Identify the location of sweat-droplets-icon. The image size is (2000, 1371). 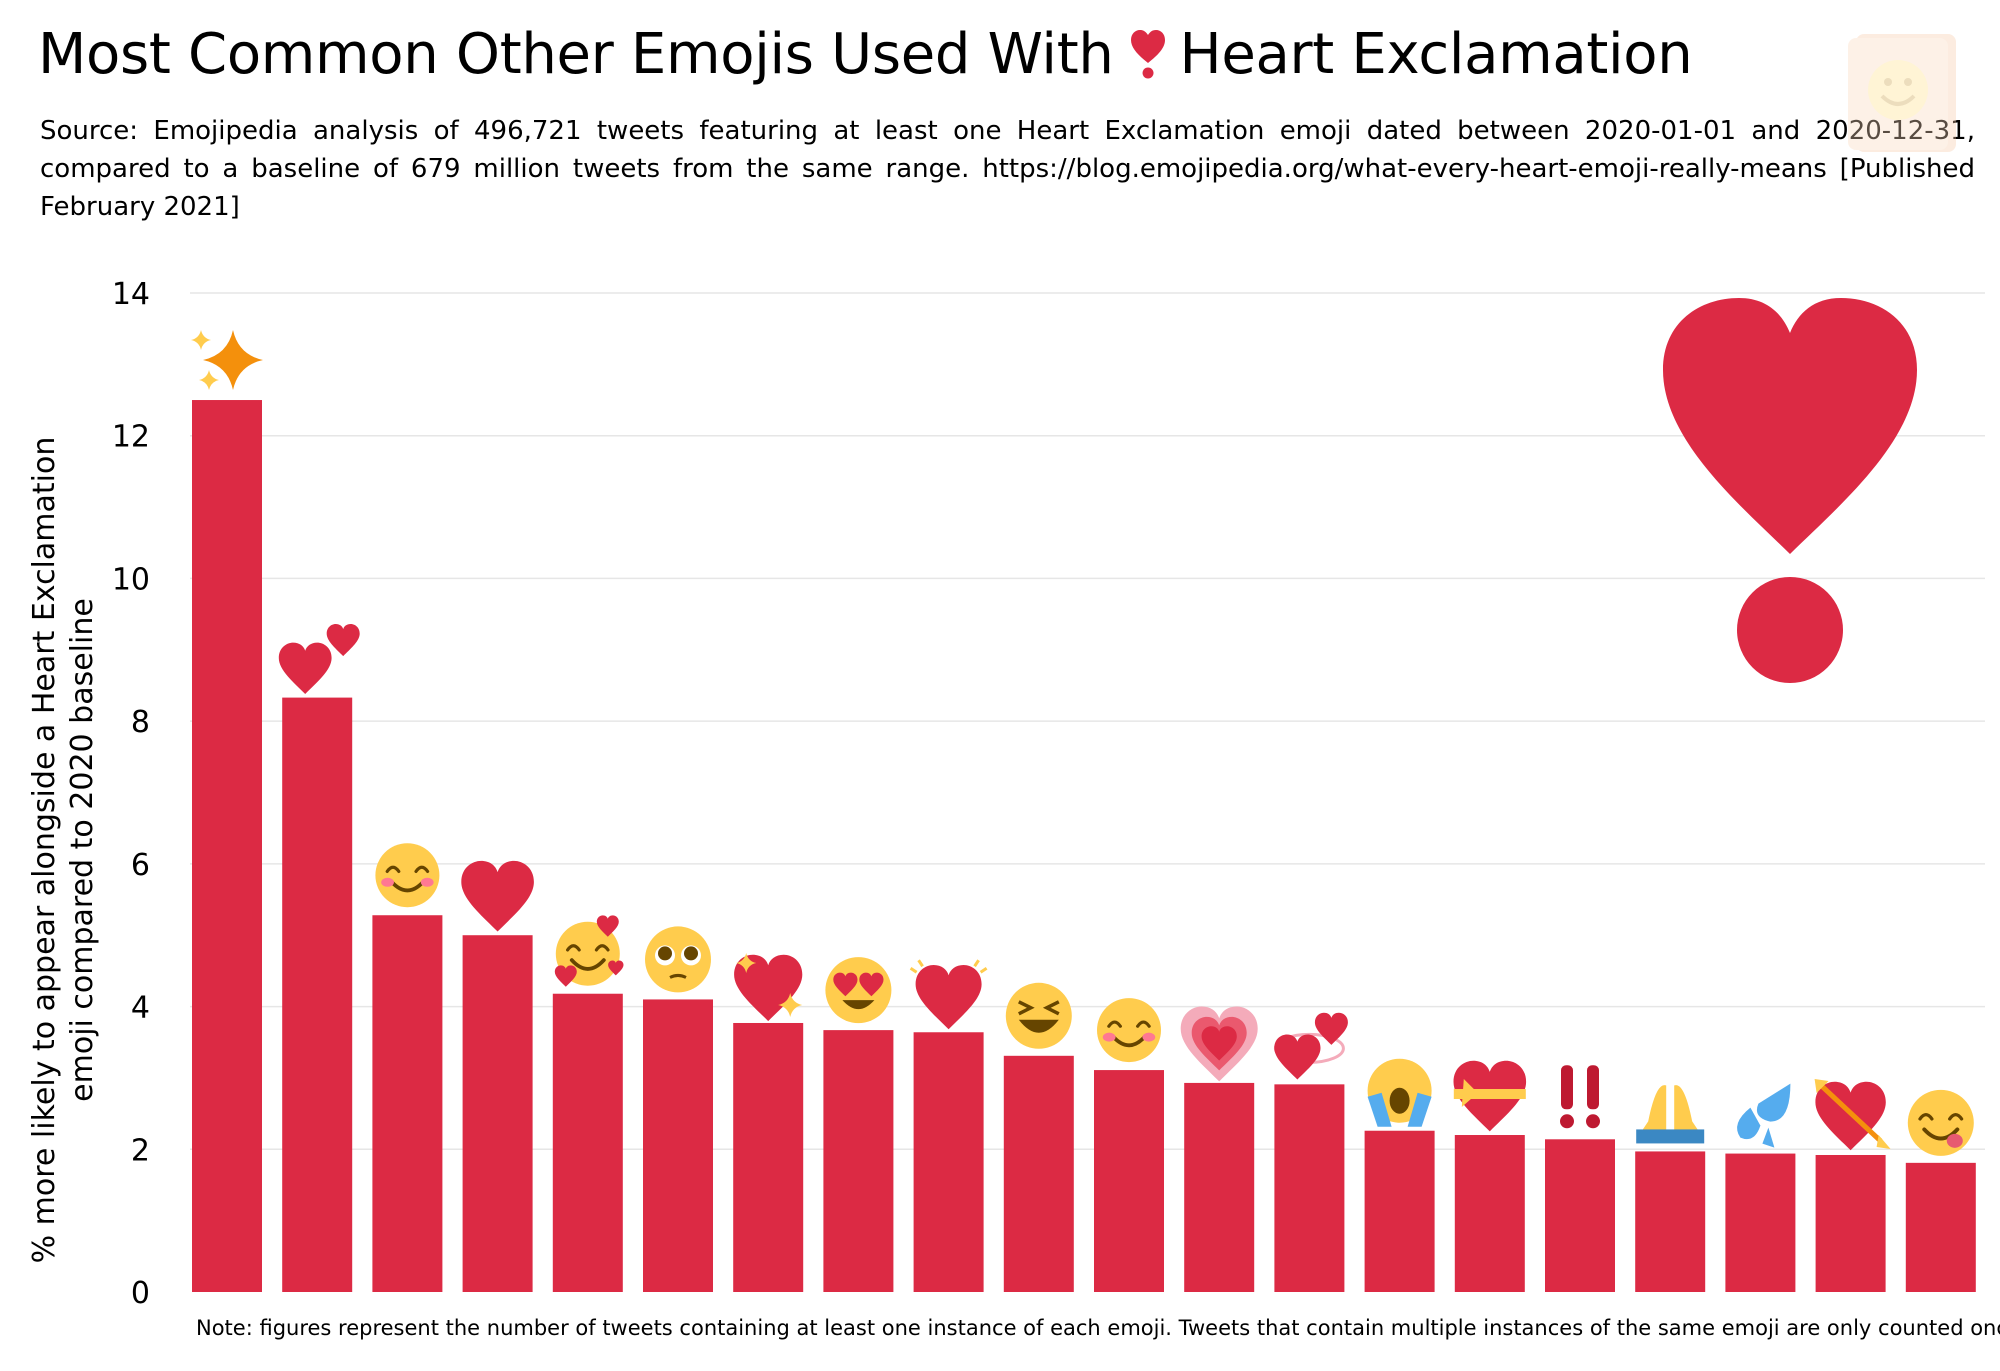
(1764, 1115).